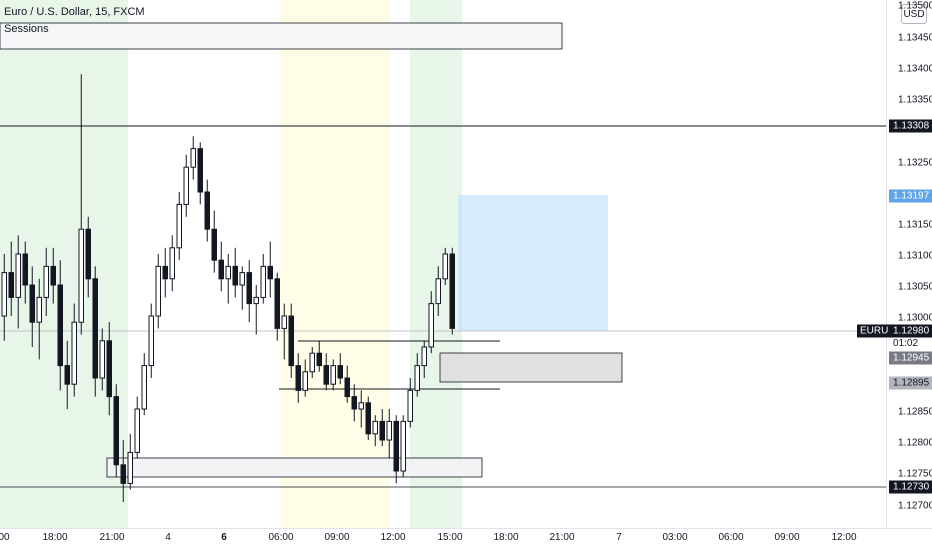 This screenshot has height=551, width=932. Describe the element at coordinates (915, 318) in the screenshot. I see `price-label: 1.13000` at that location.